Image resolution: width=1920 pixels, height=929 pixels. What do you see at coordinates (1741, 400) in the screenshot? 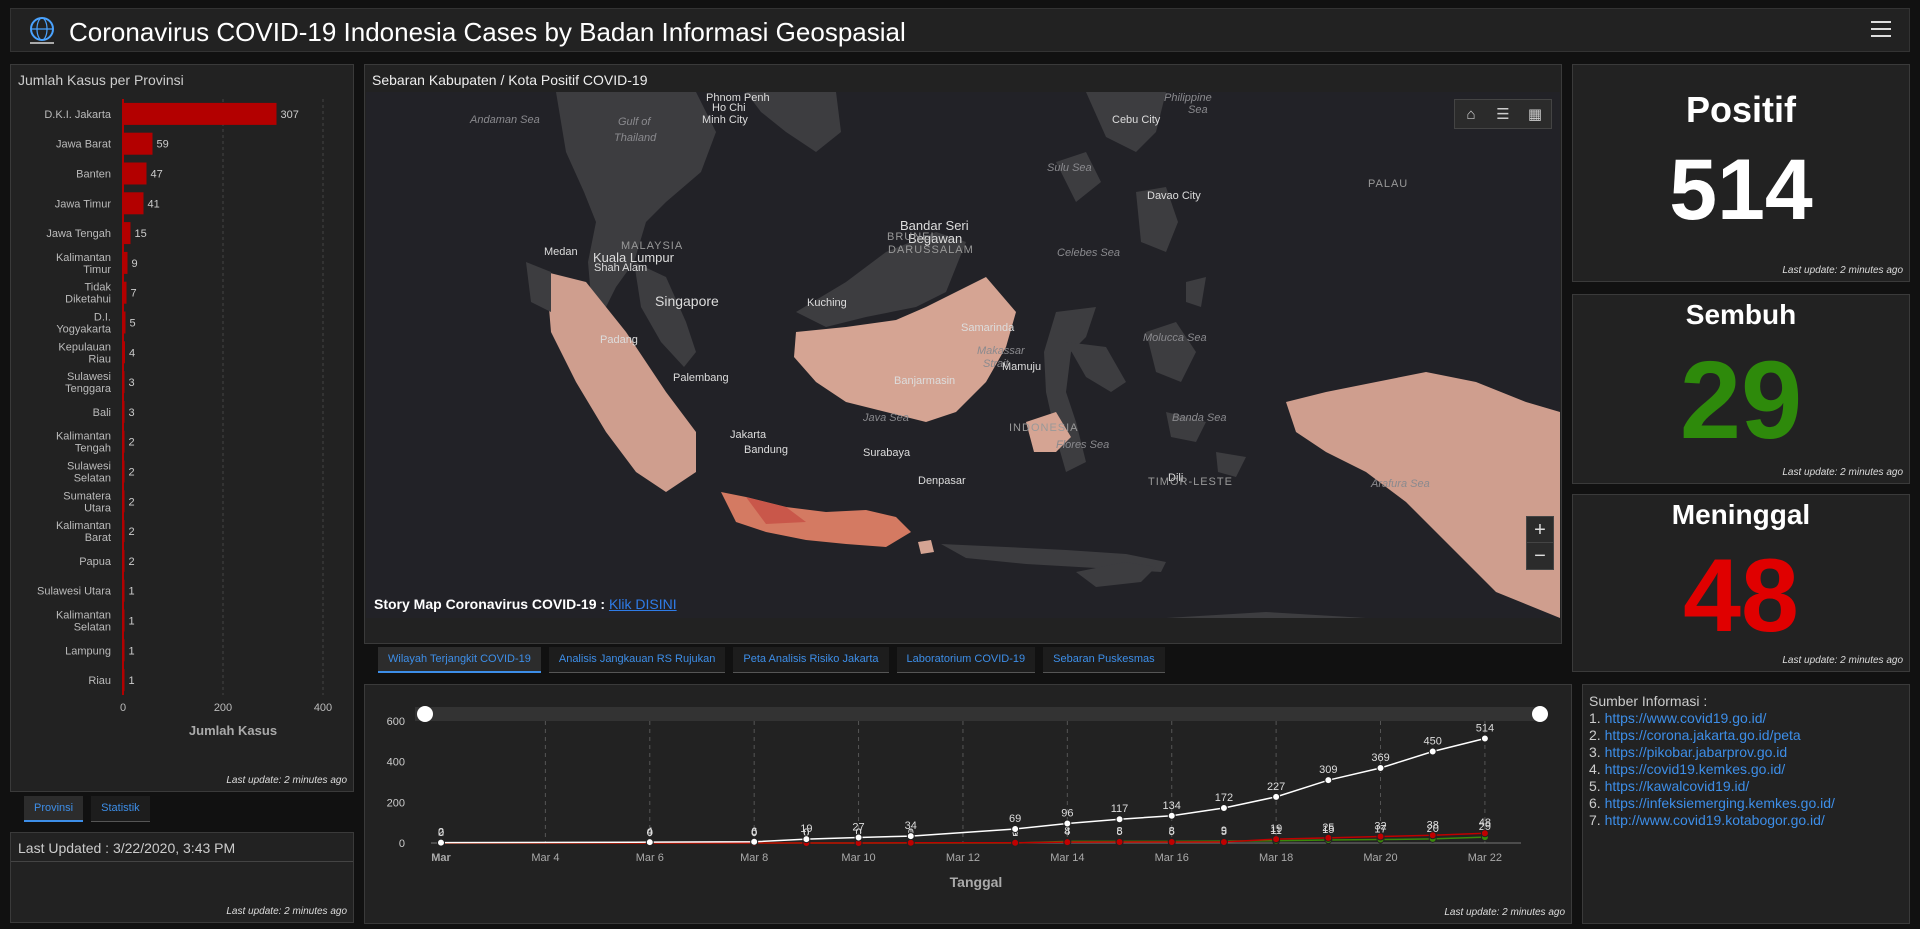
I see `sembuh-value: 29` at bounding box center [1741, 400].